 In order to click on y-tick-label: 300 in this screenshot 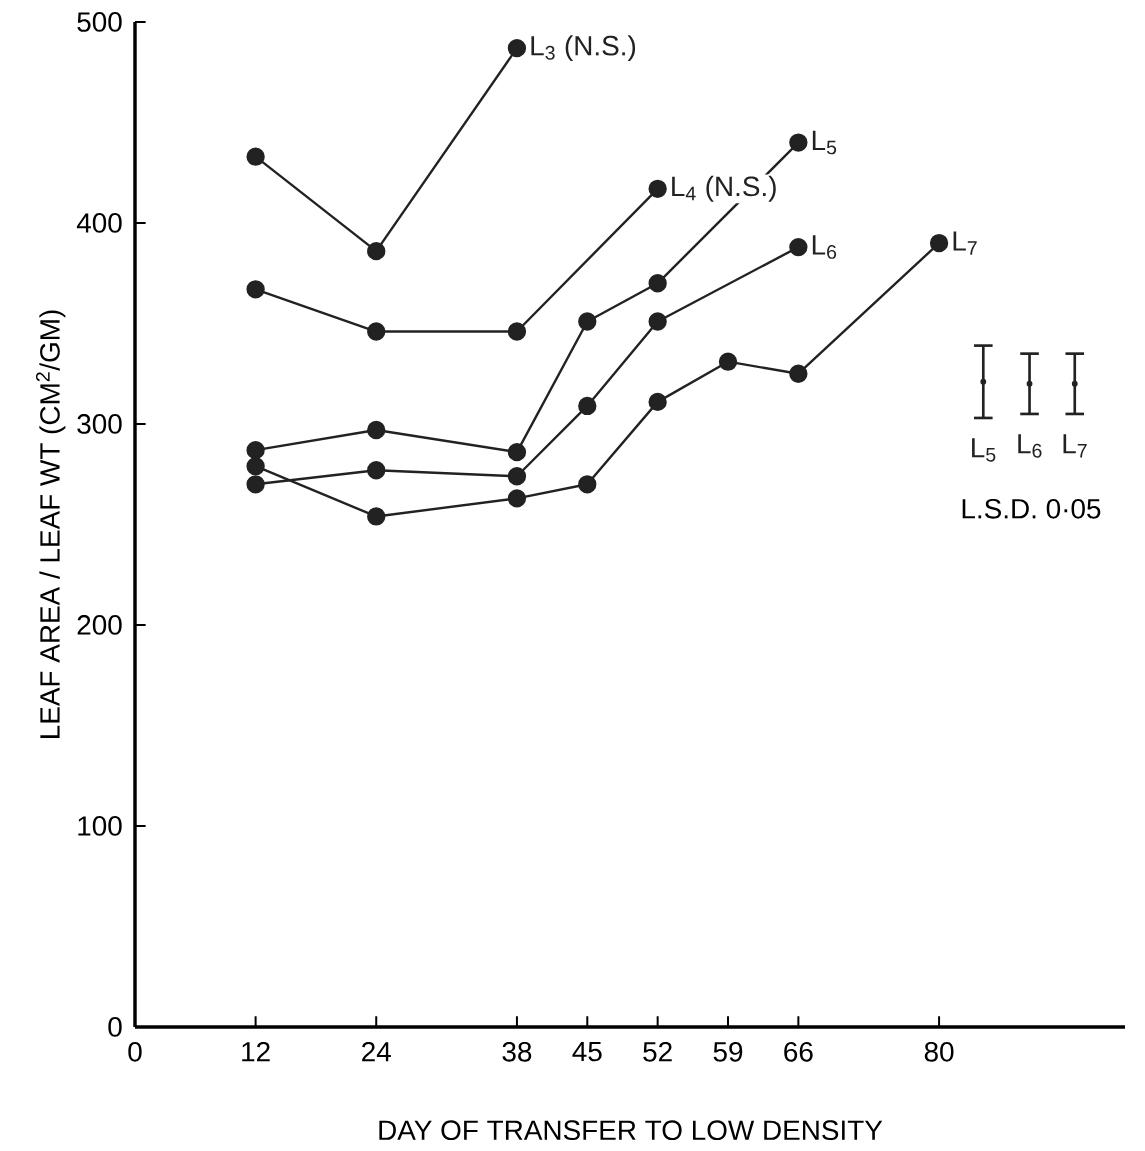, I will do `click(99, 424)`.